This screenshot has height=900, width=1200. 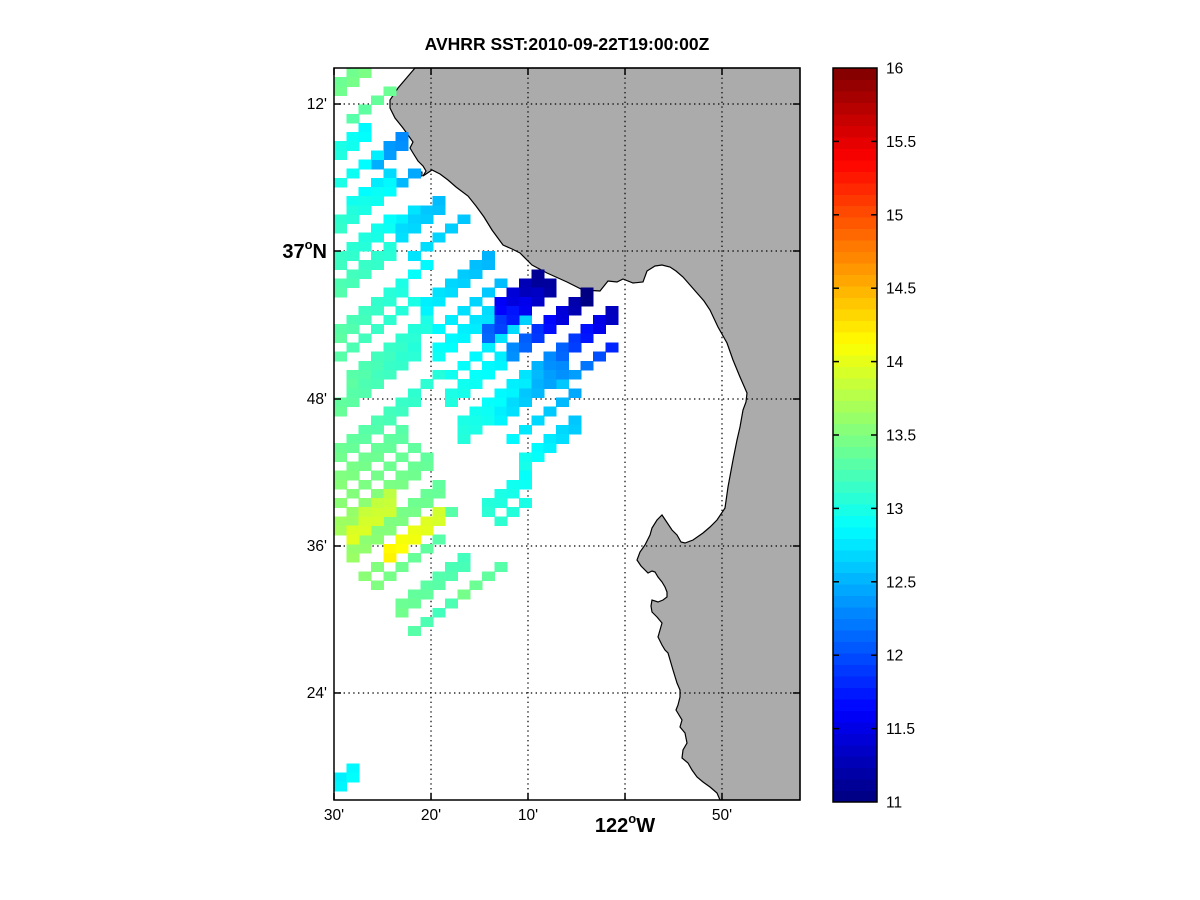 I want to click on colorbar: 16 15.5 15 14.5 14 13.5 13 12.5 12 11.5 11, so click(x=874, y=436).